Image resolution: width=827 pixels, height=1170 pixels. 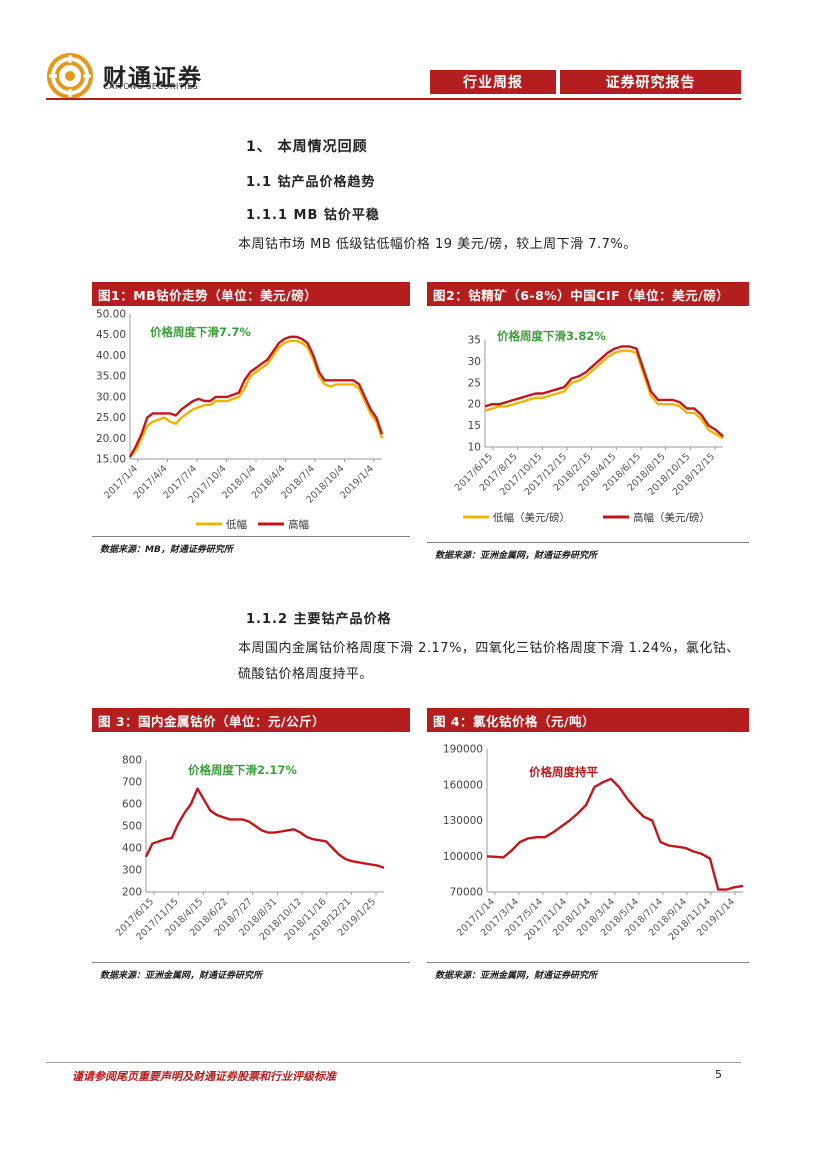 What do you see at coordinates (251, 720) in the screenshot?
I see `figure-3-title: 图 3：国内金属钴价（单位：元/公斤）` at bounding box center [251, 720].